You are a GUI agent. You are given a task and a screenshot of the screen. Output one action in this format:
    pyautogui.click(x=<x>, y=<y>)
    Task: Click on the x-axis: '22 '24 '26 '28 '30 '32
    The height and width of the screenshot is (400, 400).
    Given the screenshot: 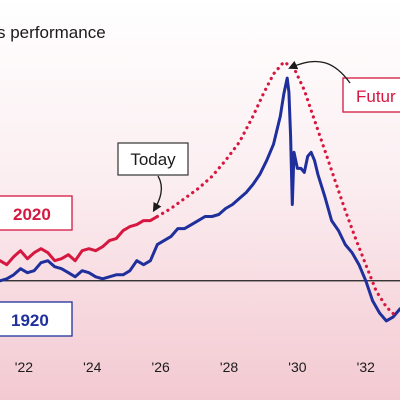 What is the action you would take?
    pyautogui.click(x=195, y=367)
    